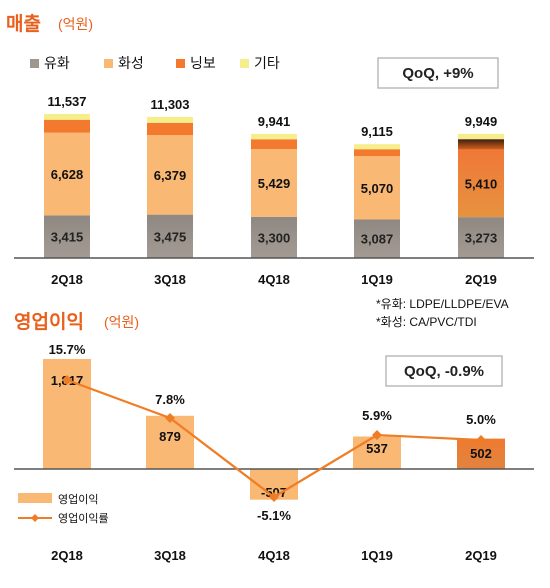 The width and height of the screenshot is (550, 588). Describe the element at coordinates (274, 515) in the screenshot. I see `op-margin-label: -5.1%` at that location.